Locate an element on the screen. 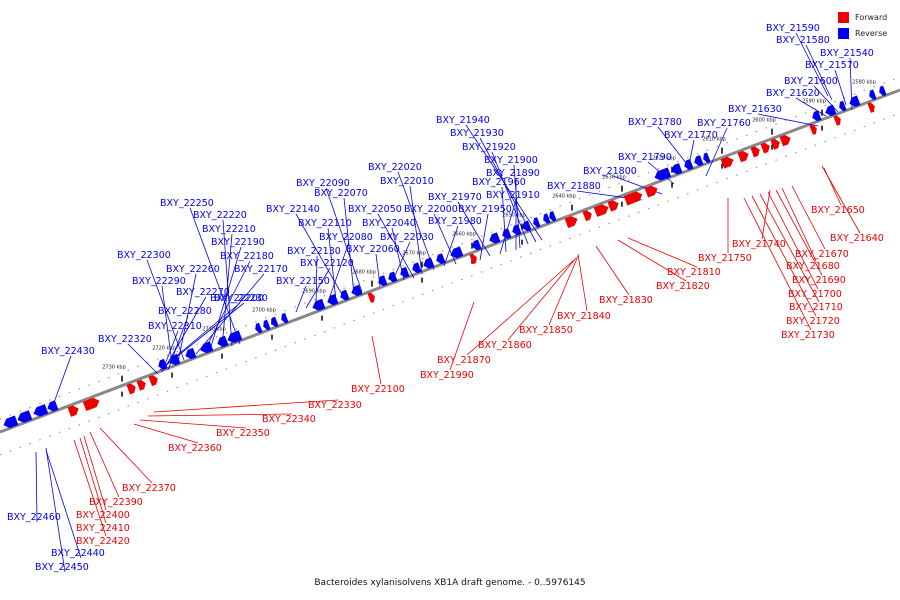 Image resolution: width=900 pixels, height=600 pixels. forward-gene-label: BXY_21810 is located at coordinates (694, 272).